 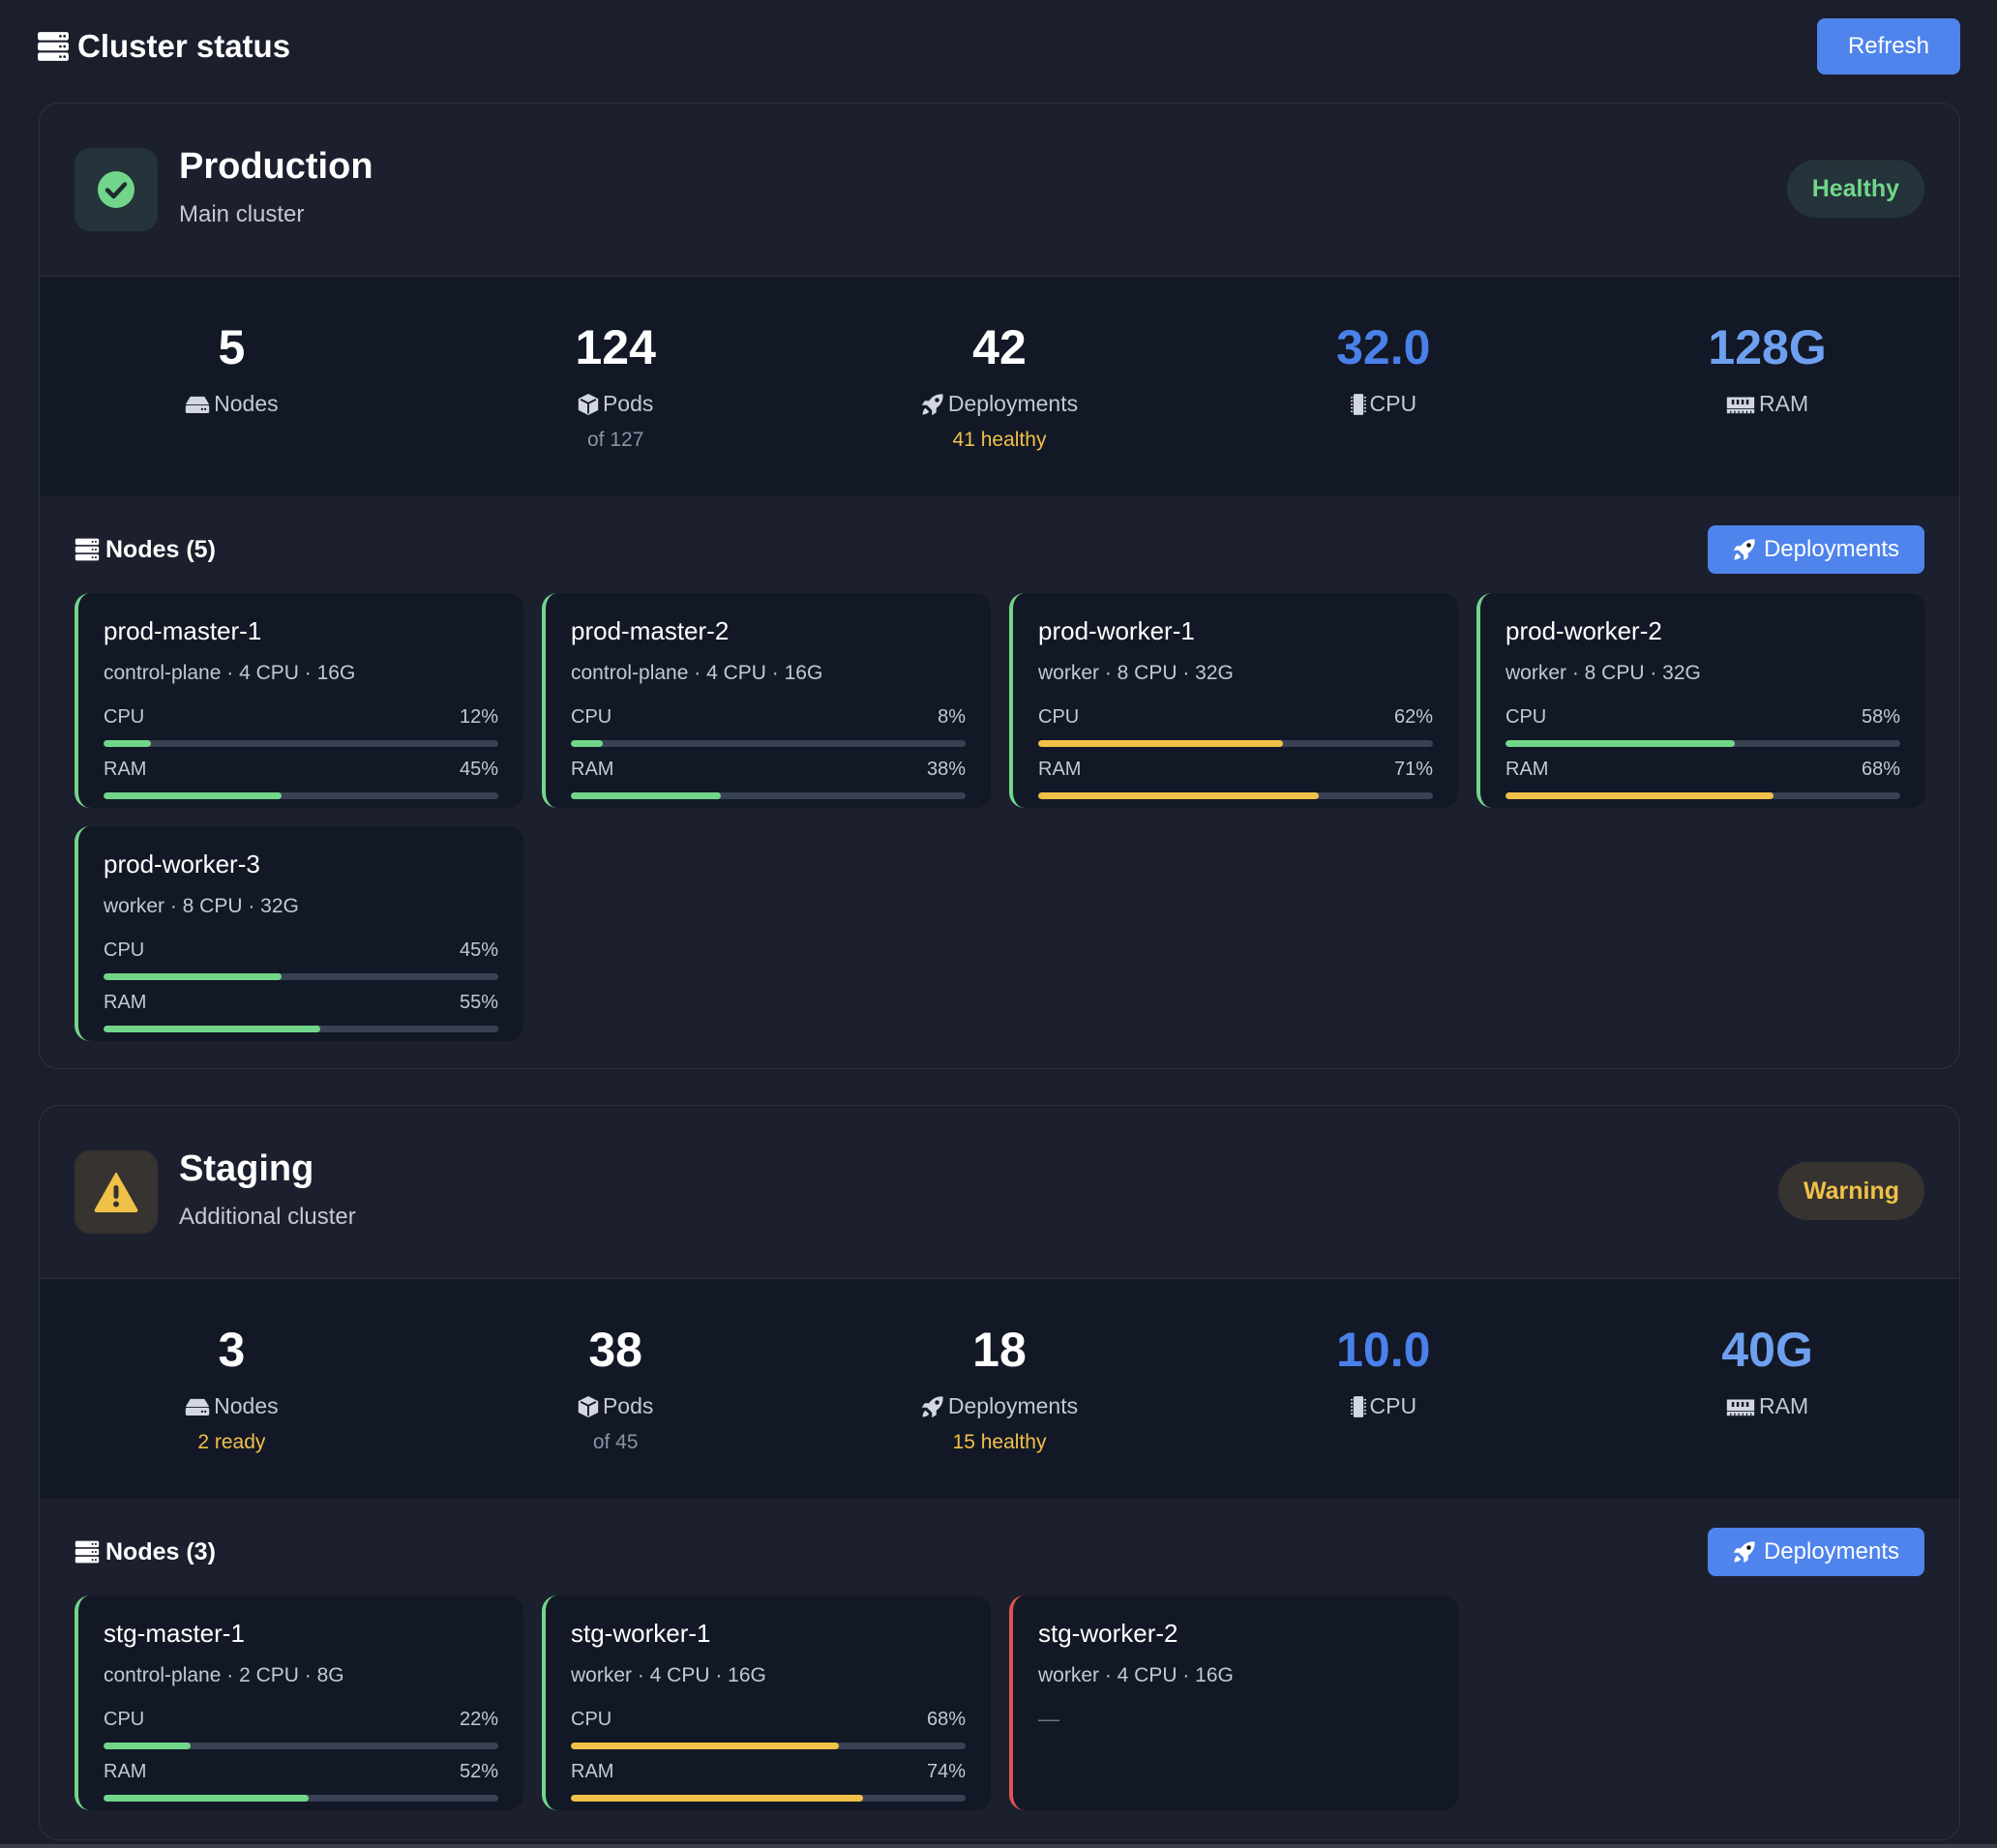 I want to click on ram-metric: RAM 38%, so click(x=768, y=779).